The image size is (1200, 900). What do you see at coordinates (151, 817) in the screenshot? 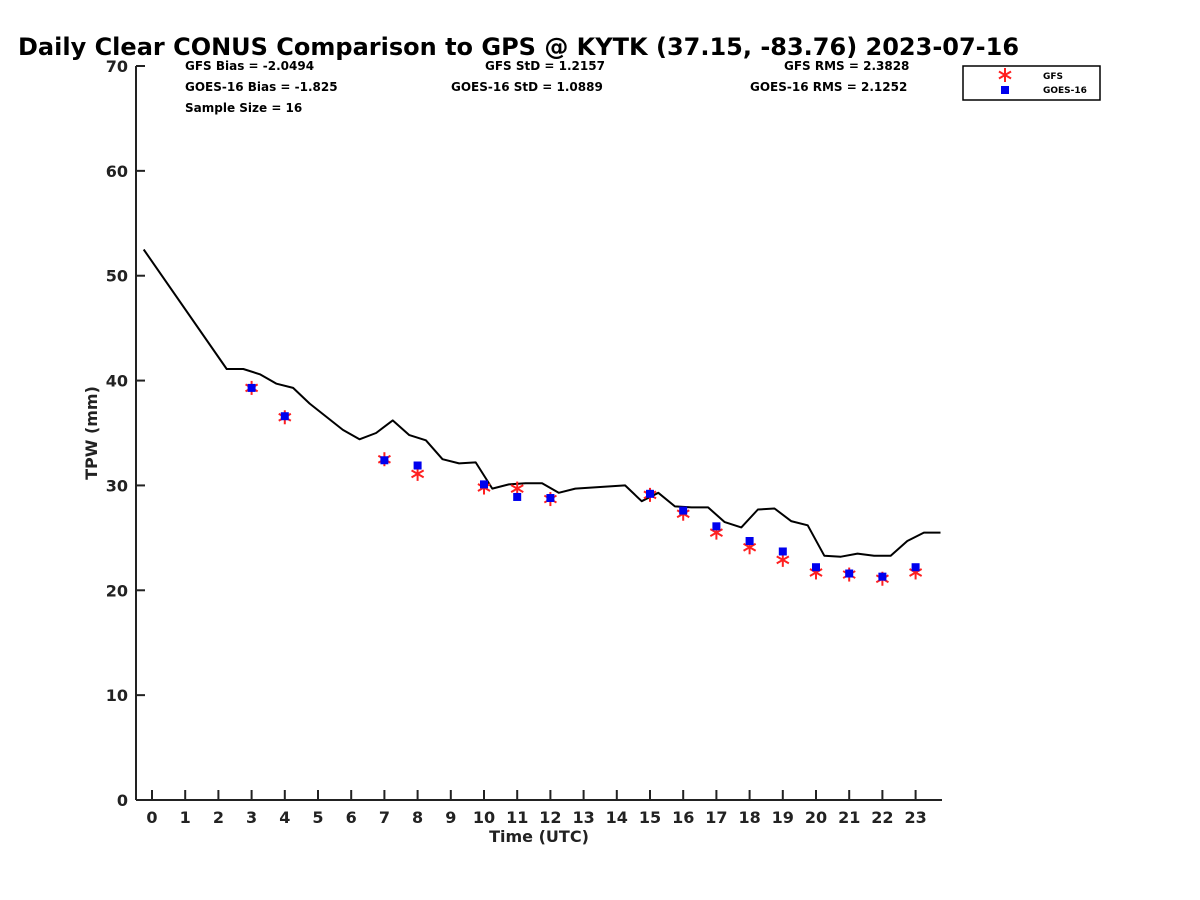
I see `x-tick-label: 0` at bounding box center [151, 817].